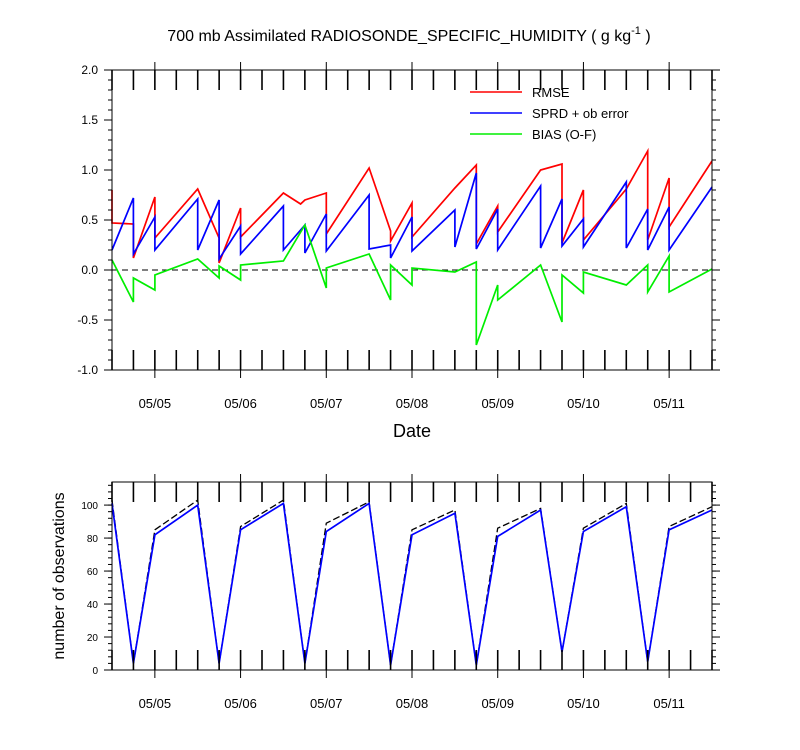 This screenshot has height=750, width=800. I want to click on top-ytick-label: 2.0, so click(89, 70).